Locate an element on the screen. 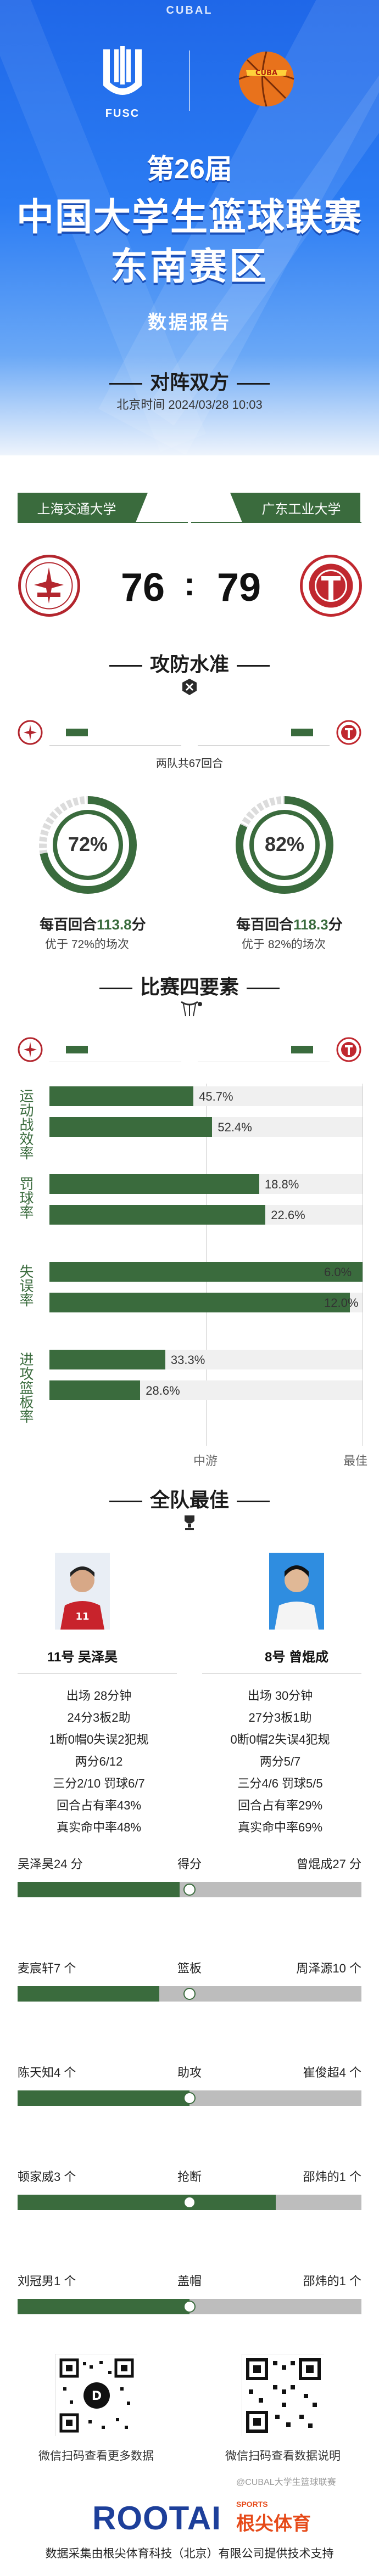 Image resolution: width=379 pixels, height=2576 pixels. rootai-brand: ROOTAI is located at coordinates (156, 2518).